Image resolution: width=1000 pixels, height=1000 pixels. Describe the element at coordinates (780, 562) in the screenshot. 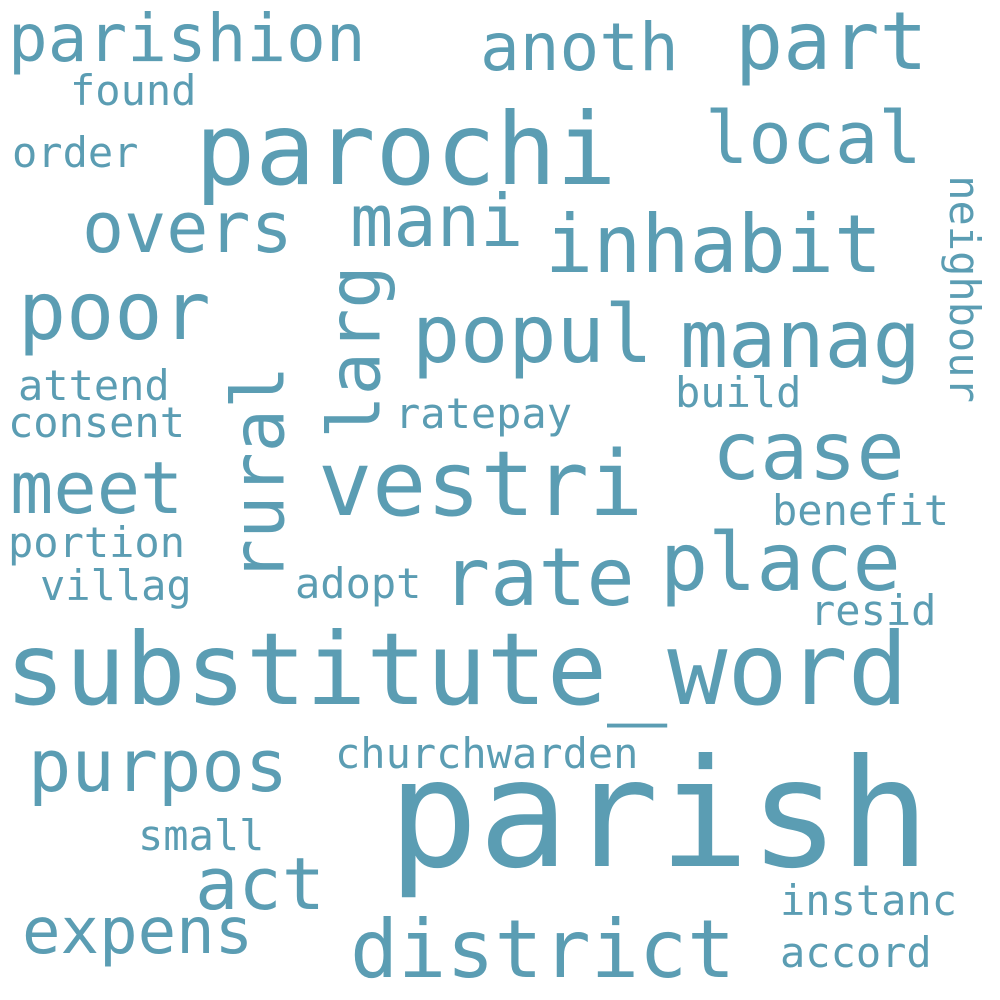

I see `cloud-word-place: place` at that location.